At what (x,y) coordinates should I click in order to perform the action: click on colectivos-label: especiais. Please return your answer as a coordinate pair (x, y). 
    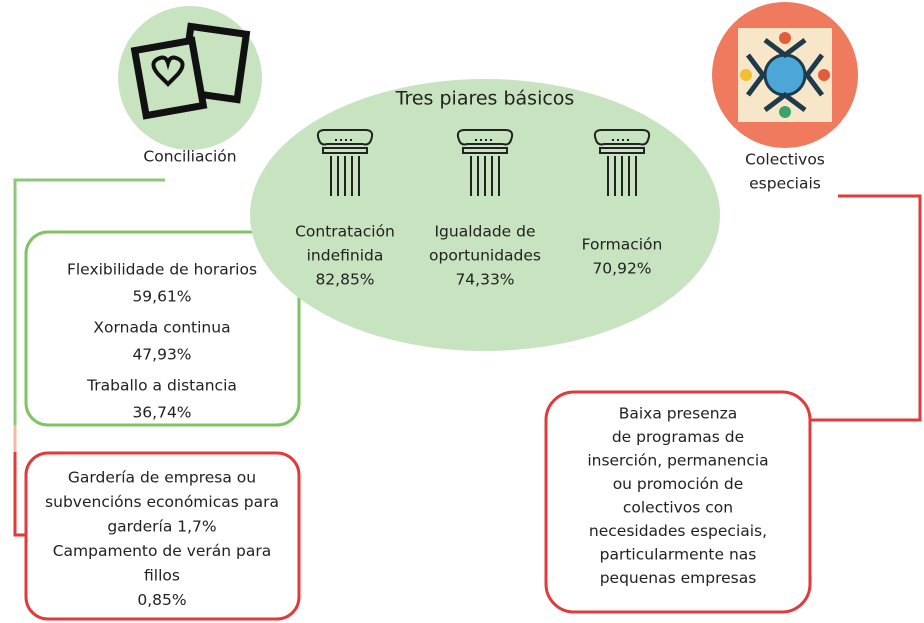
    Looking at the image, I should click on (785, 184).